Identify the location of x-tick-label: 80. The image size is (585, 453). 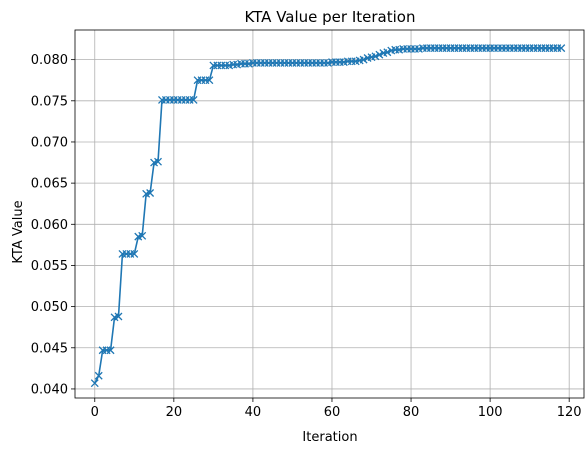
(411, 412).